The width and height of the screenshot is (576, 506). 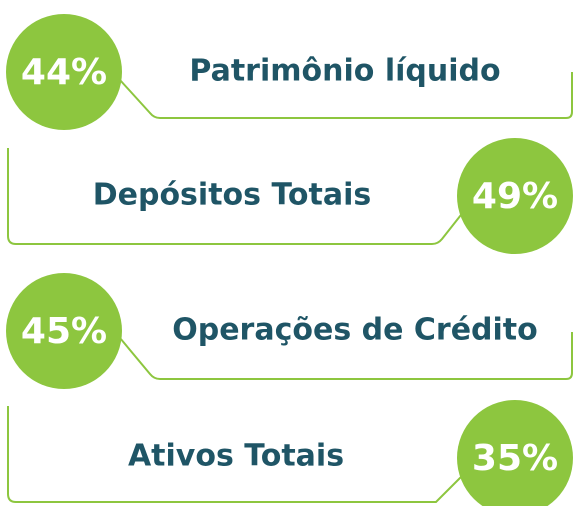 What do you see at coordinates (344, 71) in the screenshot?
I see `label: Patrimônio líquido` at bounding box center [344, 71].